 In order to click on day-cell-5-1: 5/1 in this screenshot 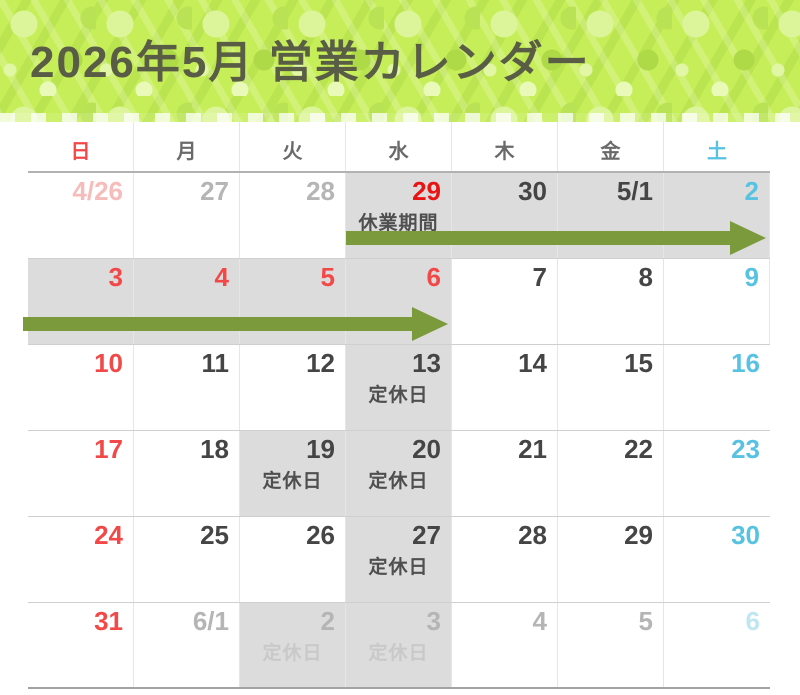, I will do `click(611, 215)`.